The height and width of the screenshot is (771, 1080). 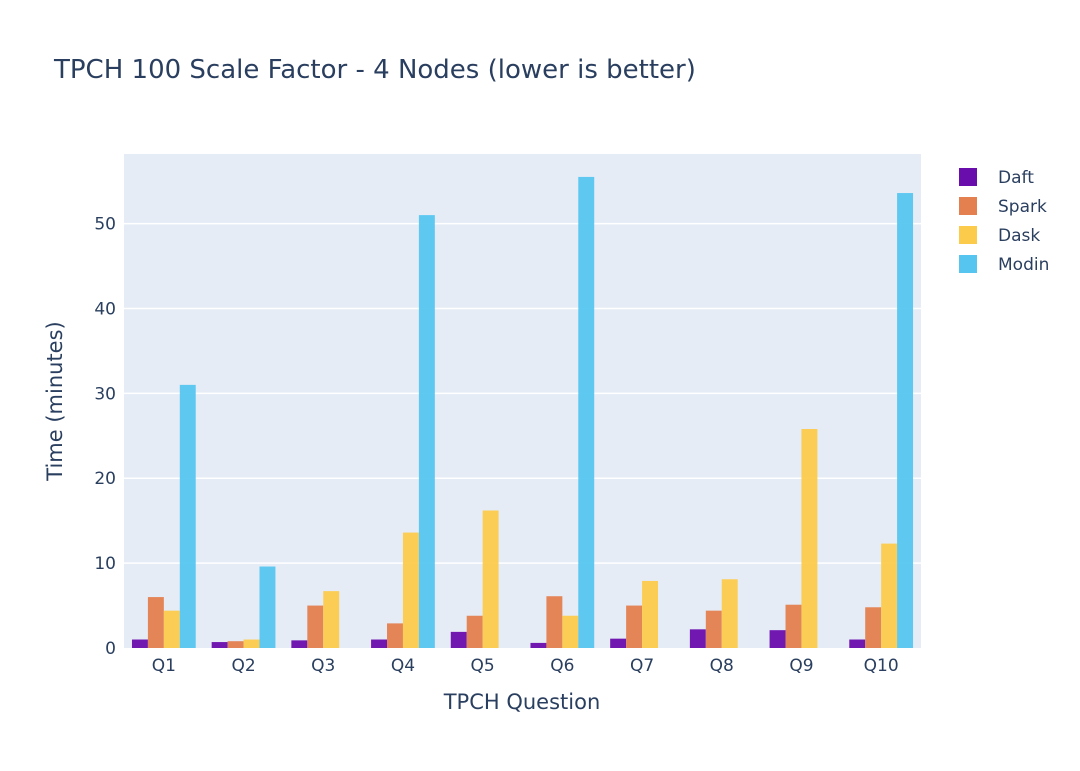 What do you see at coordinates (777, 639) in the screenshot?
I see `bar-daft-q9` at bounding box center [777, 639].